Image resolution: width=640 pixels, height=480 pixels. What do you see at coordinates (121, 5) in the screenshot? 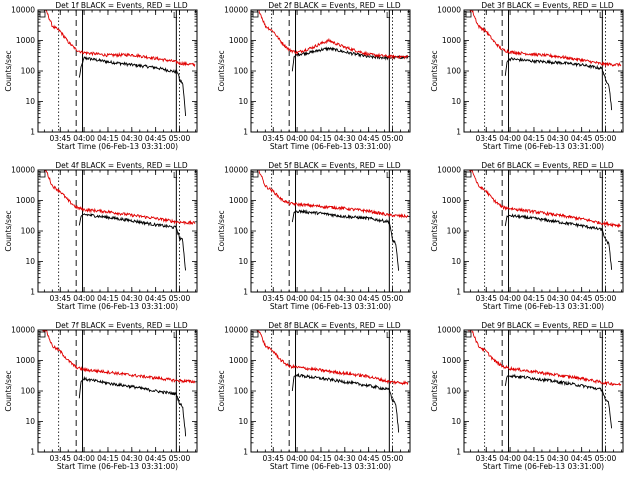
I see `panel-title: Det 1f BLACK = Events, RED = LLD` at bounding box center [121, 5].